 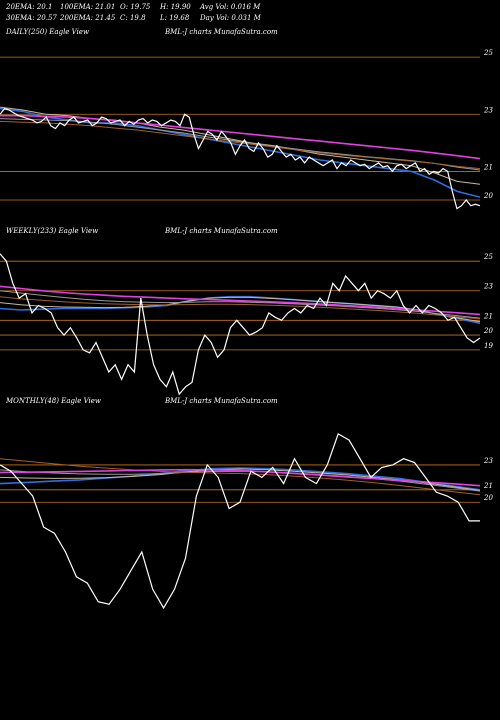 I want to click on weekly-tick-label: 23, so click(x=488, y=287).